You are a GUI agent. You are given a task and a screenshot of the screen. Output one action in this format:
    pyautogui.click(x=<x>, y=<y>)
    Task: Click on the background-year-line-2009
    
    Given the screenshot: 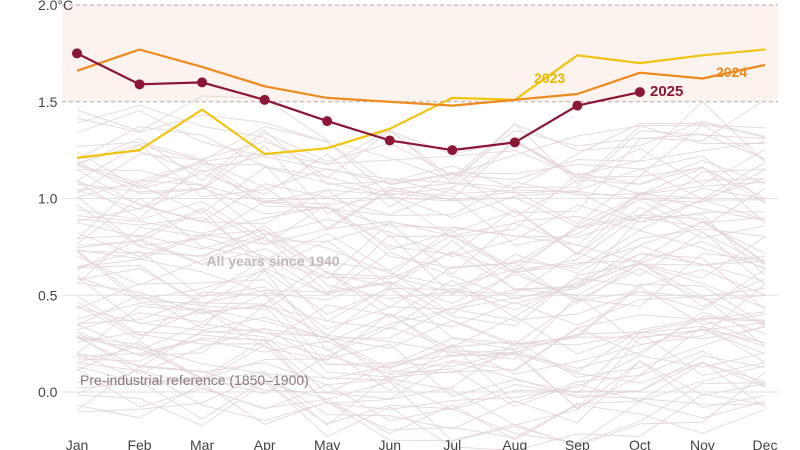 What is the action you would take?
    pyautogui.click(x=421, y=189)
    